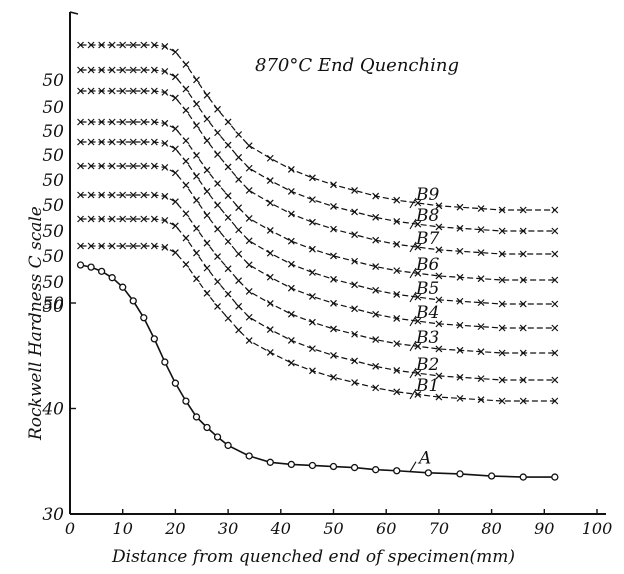 The width and height of the screenshot is (624, 574). What do you see at coordinates (357, 65) in the screenshot?
I see `chart-title: 870°C End Quenching` at bounding box center [357, 65].